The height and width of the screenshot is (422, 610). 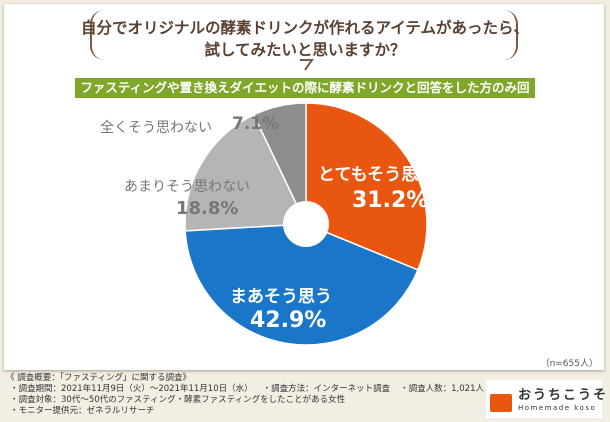 What do you see at coordinates (207, 208) in the screenshot?
I see `value-not-much: 18.8%` at bounding box center [207, 208].